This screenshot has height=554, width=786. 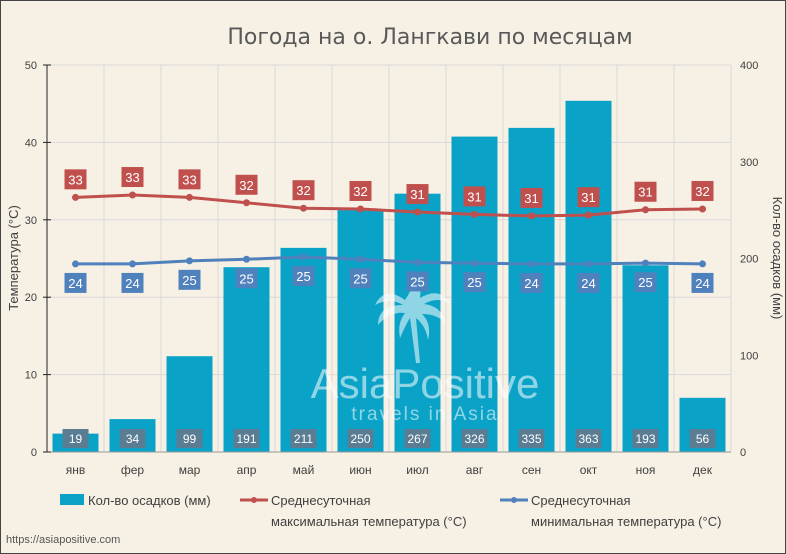 What do you see at coordinates (749, 356) in the screenshot?
I see `y-tick-label-right: 100` at bounding box center [749, 356].